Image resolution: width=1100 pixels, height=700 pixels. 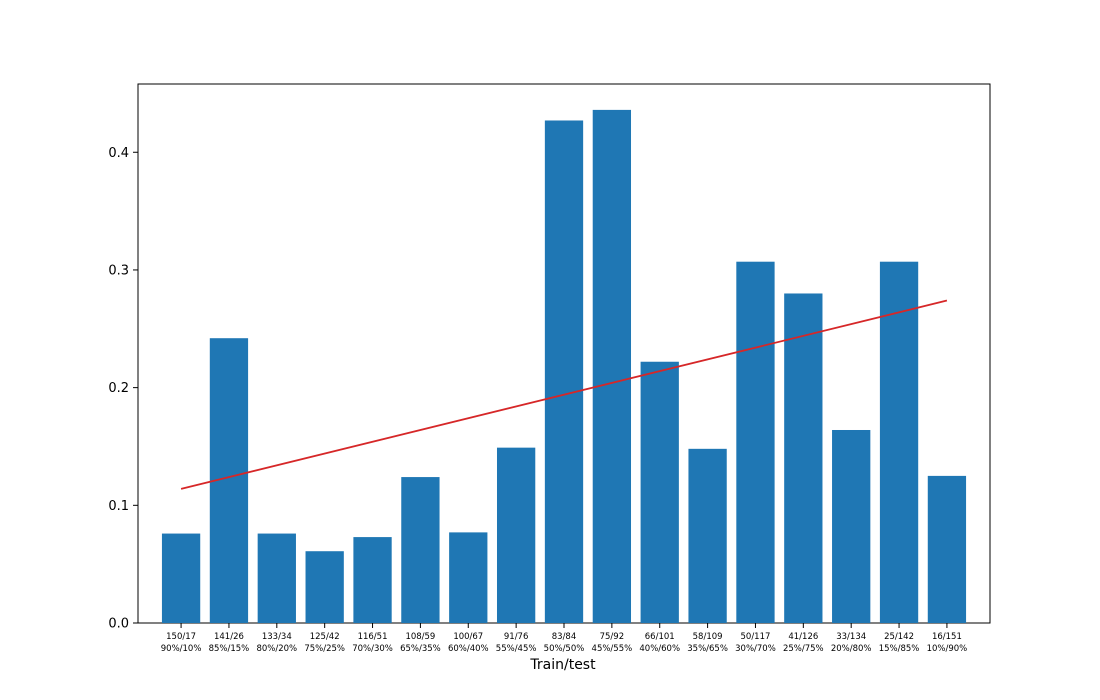 What do you see at coordinates (516, 637) in the screenshot?
I see `x-tick-label-counts: 91/76` at bounding box center [516, 637].